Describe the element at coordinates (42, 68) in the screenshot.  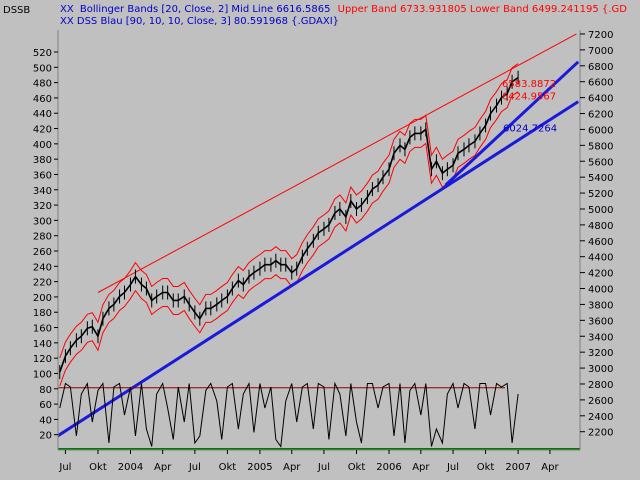
I see `left-tick-label: 500` at that location.